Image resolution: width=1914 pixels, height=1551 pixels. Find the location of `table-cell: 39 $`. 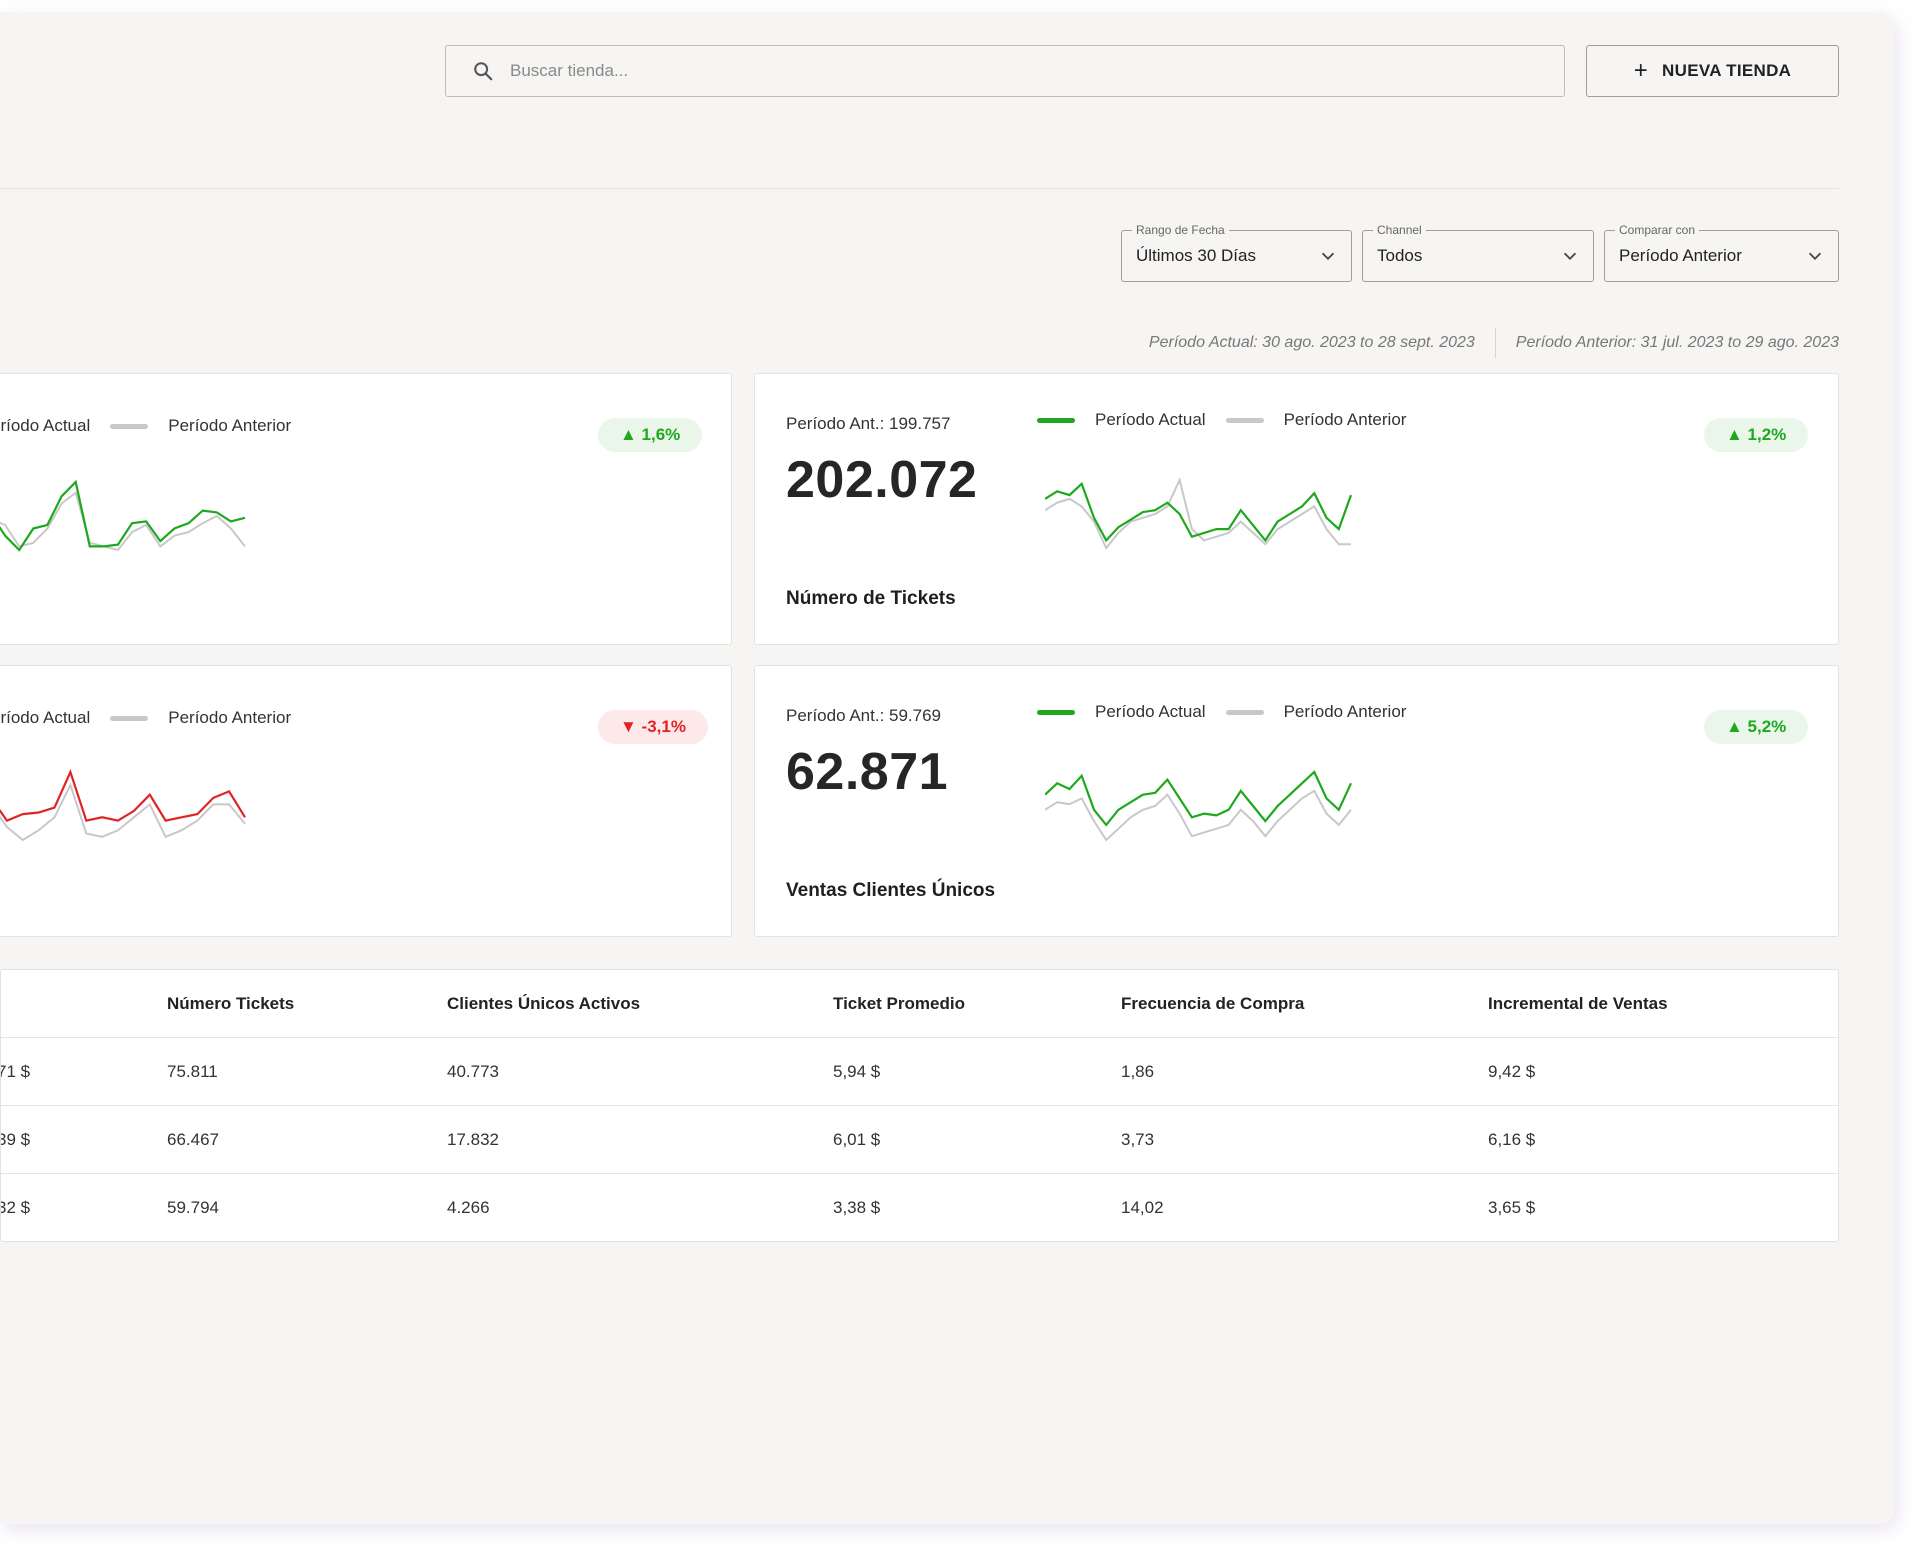

table-cell: 39 $ is located at coordinates (15, 1139).